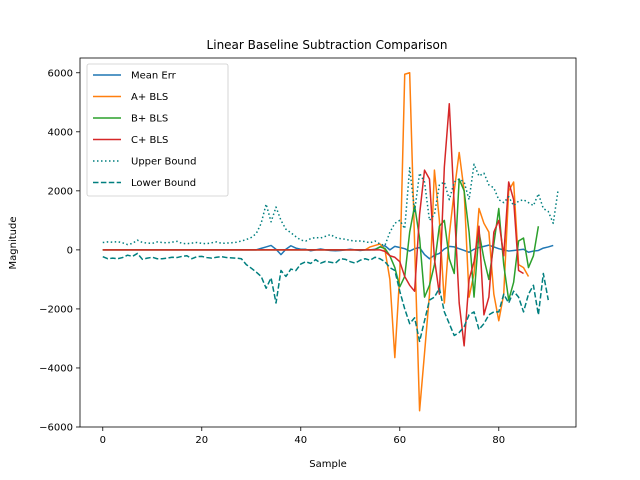 The width and height of the screenshot is (640, 480). What do you see at coordinates (60, 191) in the screenshot?
I see `y-tick-label: 2000` at bounding box center [60, 191].